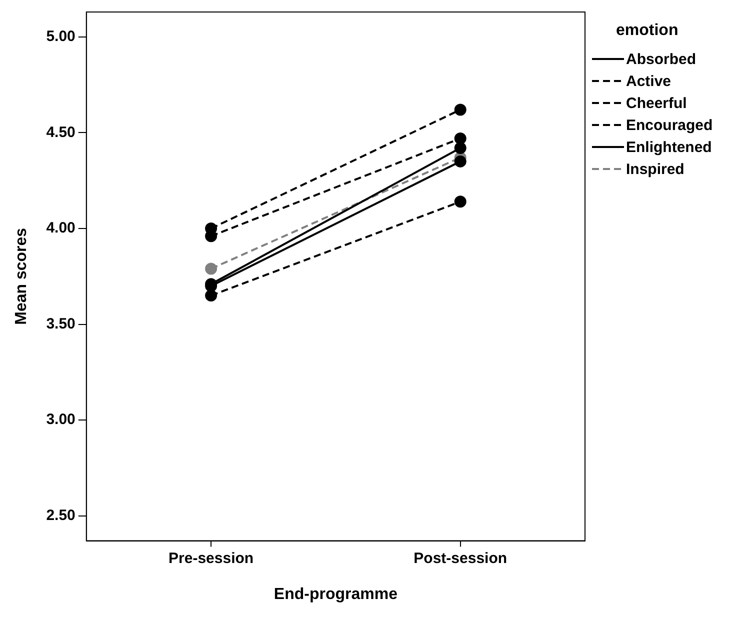 The width and height of the screenshot is (753, 618). What do you see at coordinates (61, 515) in the screenshot?
I see `y-tick-label: 2.50` at bounding box center [61, 515].